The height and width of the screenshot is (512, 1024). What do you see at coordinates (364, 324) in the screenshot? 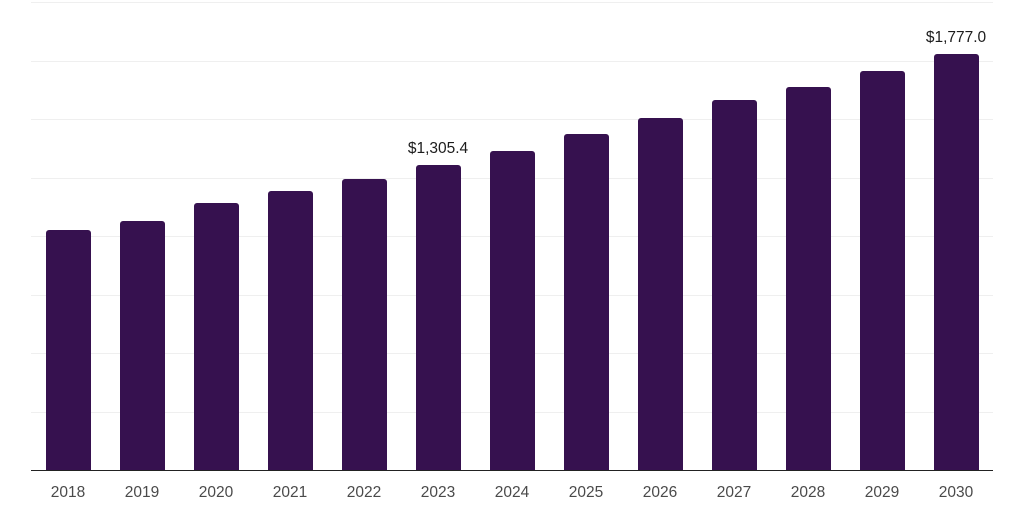
I see `bar-2022` at bounding box center [364, 324].